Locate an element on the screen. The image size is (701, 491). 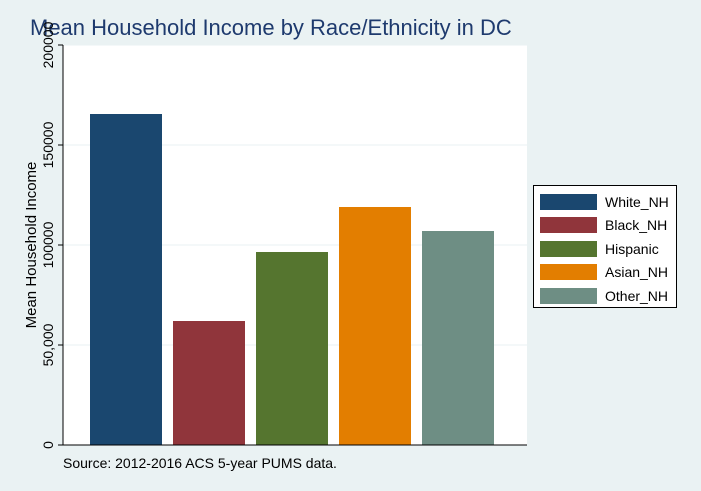
legend-item: White_NH is located at coordinates (605, 202).